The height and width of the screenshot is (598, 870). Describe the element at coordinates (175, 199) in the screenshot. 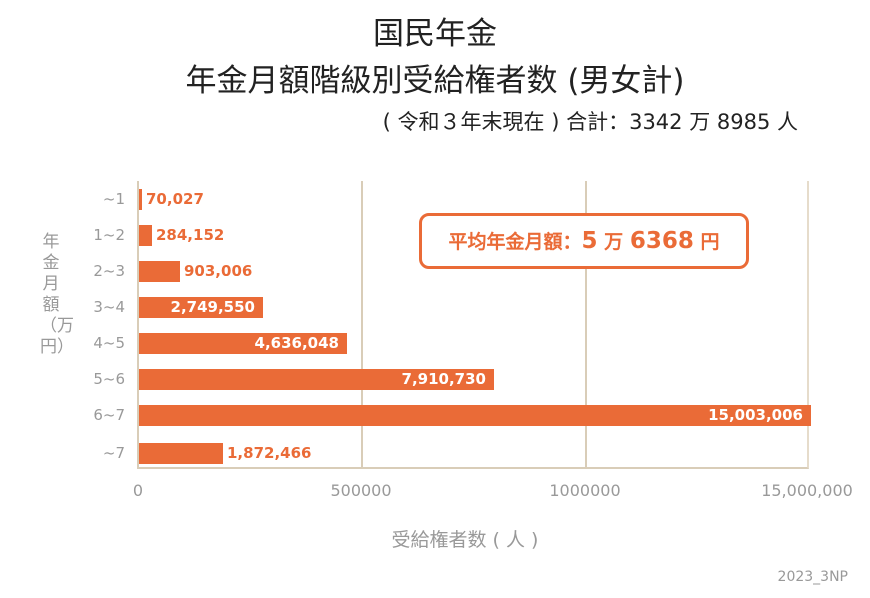

I see `bar-value-label: 70,027` at that location.